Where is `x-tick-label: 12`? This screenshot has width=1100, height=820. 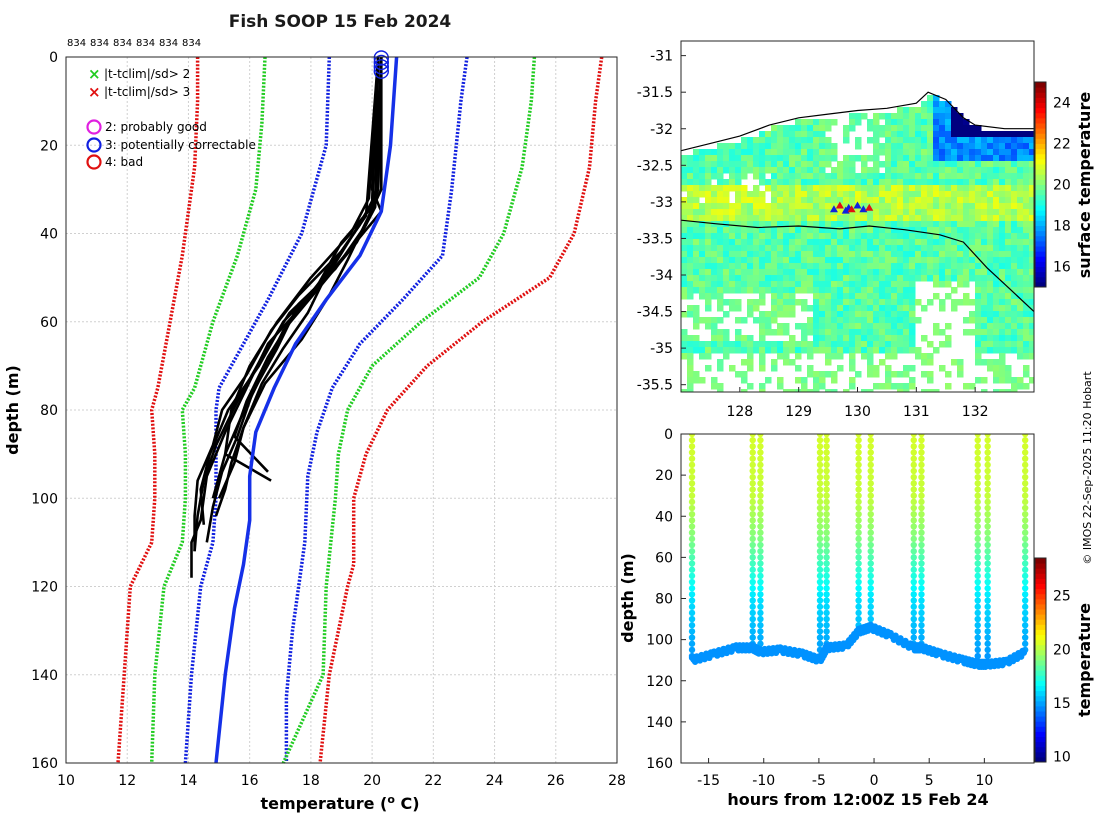 x-tick-label: 12 is located at coordinates (127, 781).